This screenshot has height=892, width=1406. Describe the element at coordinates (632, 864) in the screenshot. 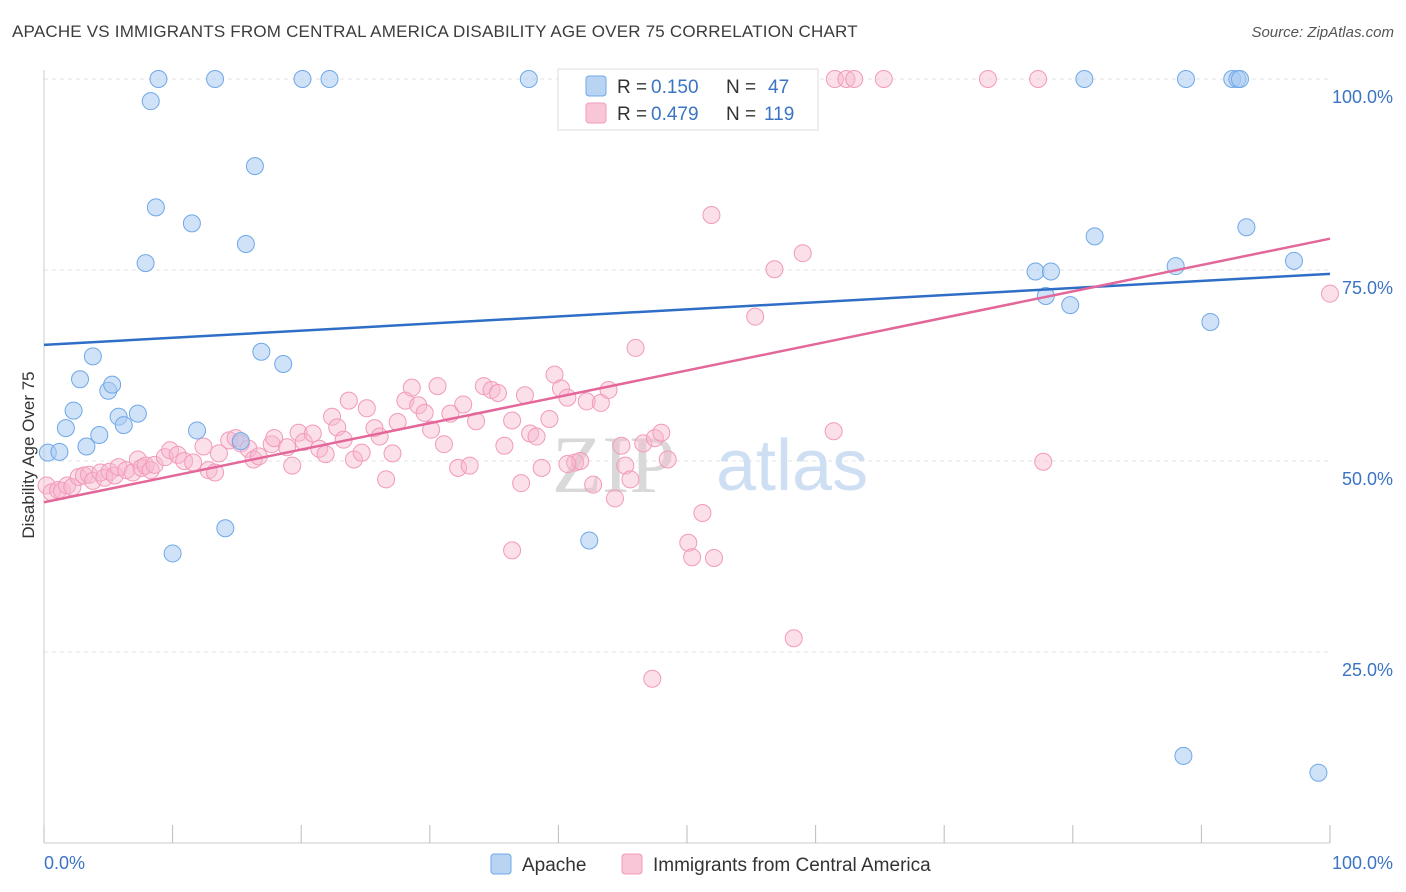

I see `bottom-legend-swatch-immigrants` at that location.